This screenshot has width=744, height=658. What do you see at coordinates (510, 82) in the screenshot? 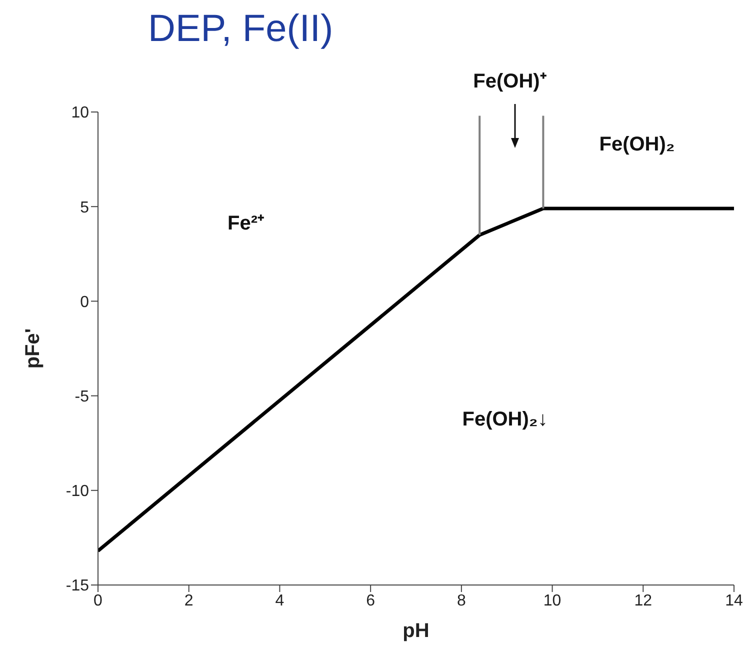
I see `text: Fe(OH)⁺` at bounding box center [510, 82].